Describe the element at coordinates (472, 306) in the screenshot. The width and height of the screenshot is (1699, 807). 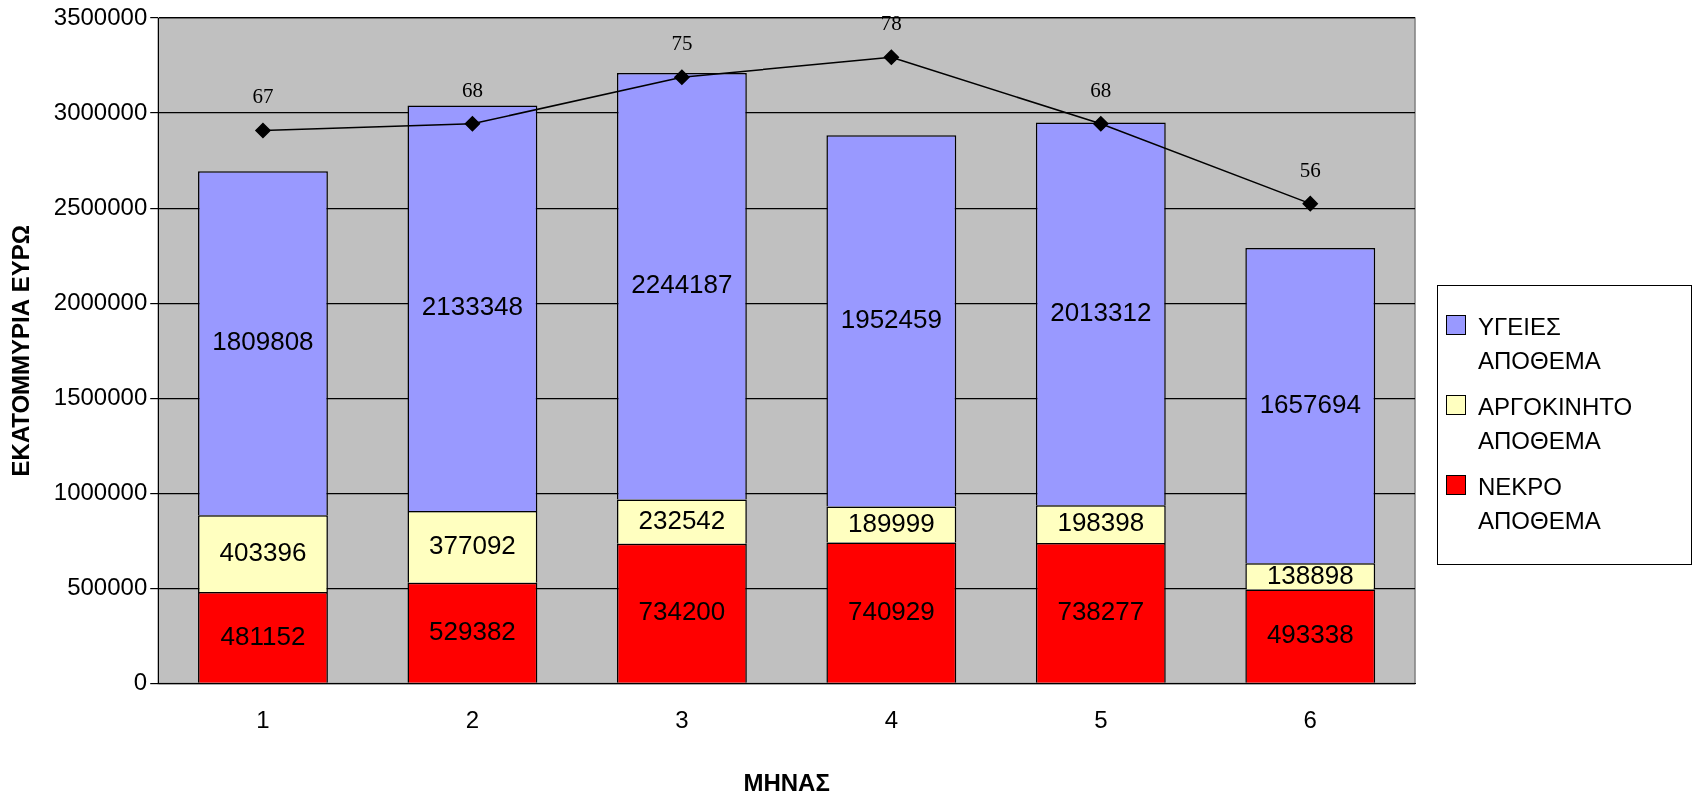
I see `data-label: 2133348` at that location.